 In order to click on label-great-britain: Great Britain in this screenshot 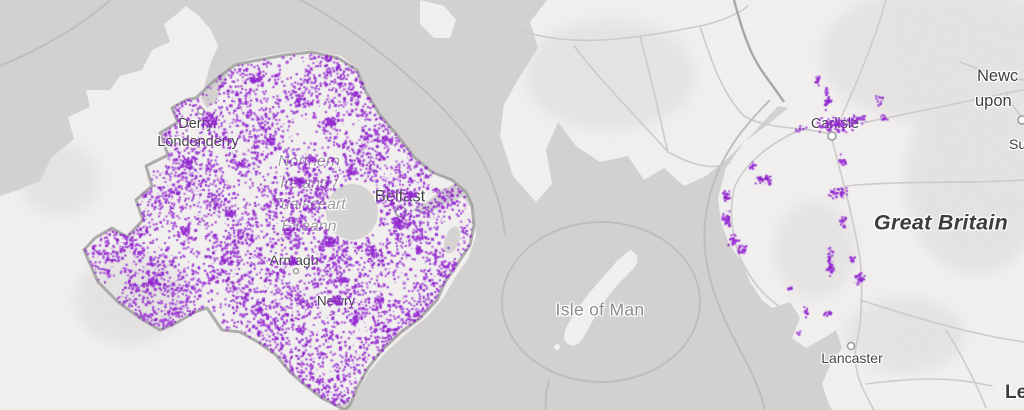, I will do `click(941, 222)`.